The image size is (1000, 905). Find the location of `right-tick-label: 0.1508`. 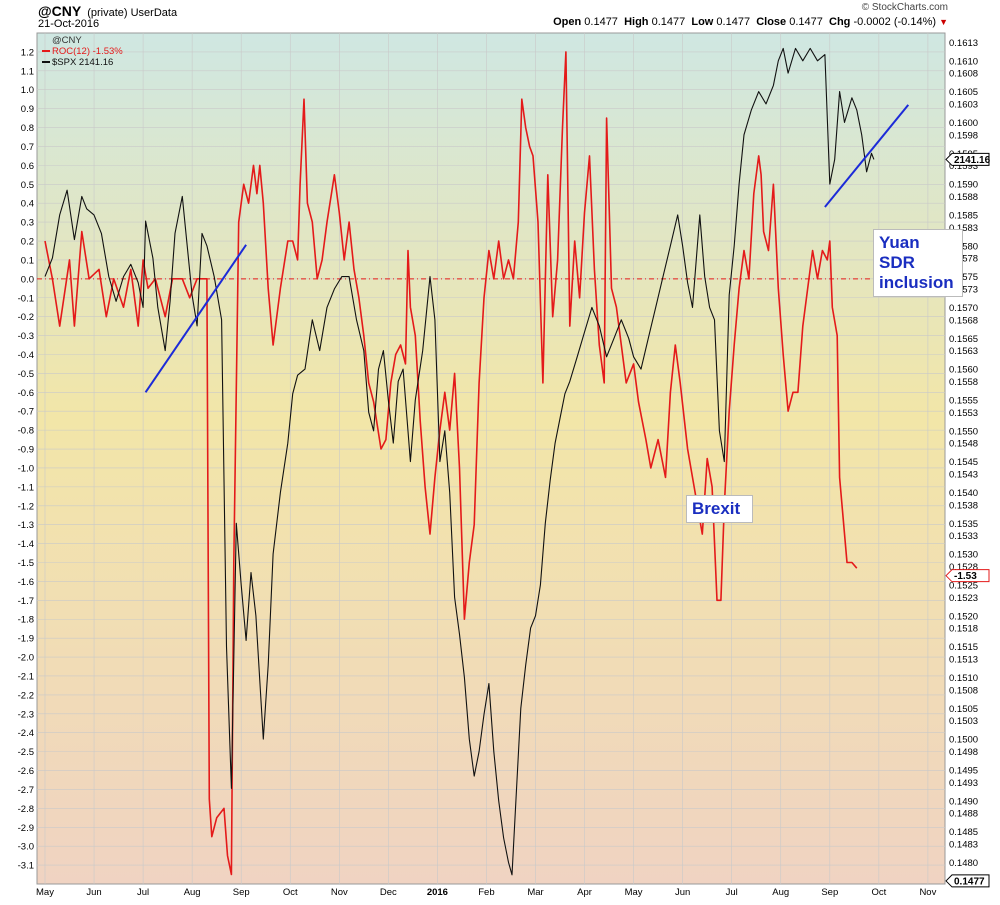

right-tick-label: 0.1508 is located at coordinates (963, 690).